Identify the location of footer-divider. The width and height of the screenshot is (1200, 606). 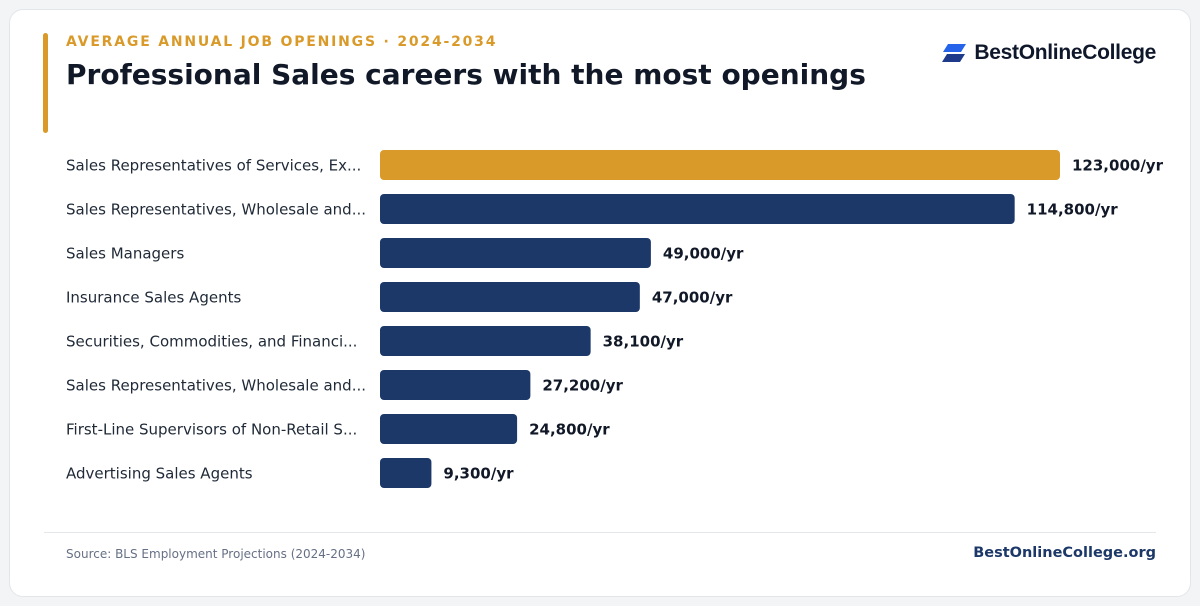
(600, 532).